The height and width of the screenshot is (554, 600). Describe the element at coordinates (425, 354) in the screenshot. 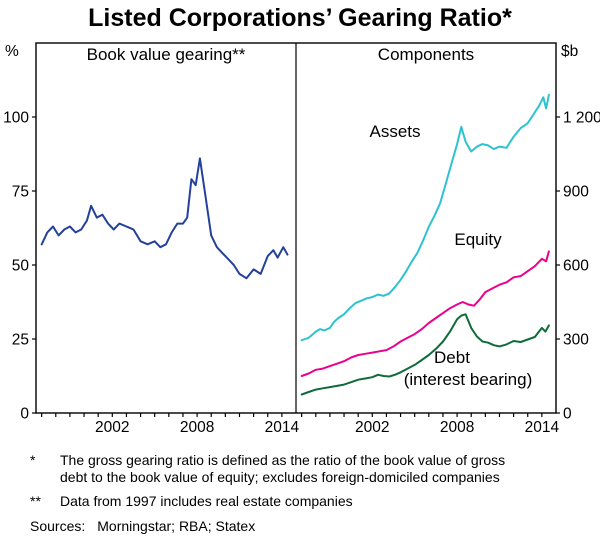

I see `debt-interest-bearing-line` at that location.